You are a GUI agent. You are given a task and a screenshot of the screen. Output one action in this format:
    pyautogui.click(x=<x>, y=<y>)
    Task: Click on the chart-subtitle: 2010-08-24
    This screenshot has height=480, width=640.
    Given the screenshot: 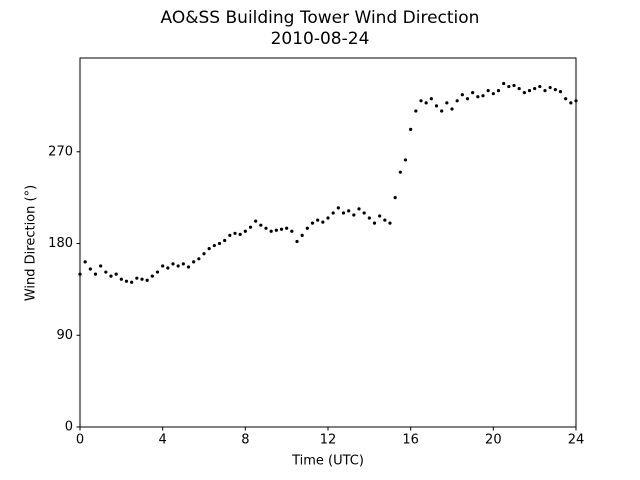 What is the action you would take?
    pyautogui.click(x=320, y=39)
    